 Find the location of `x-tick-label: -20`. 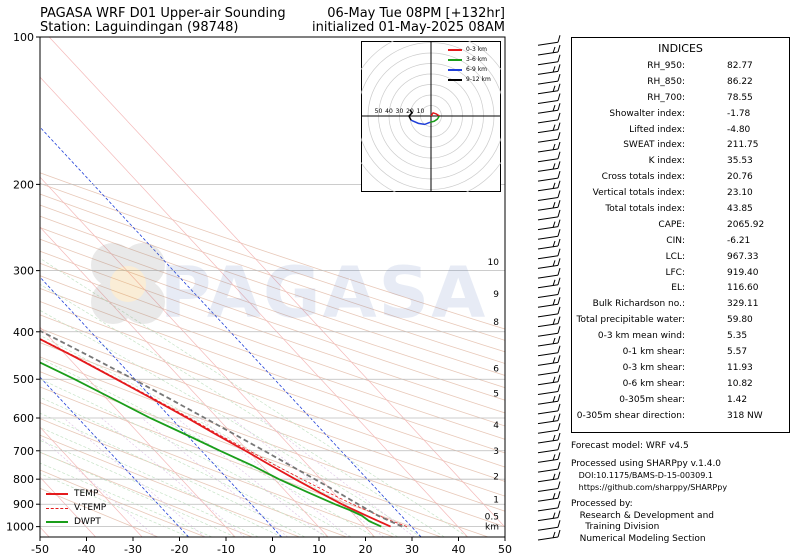

x-tick-label: -20 is located at coordinates (180, 549).